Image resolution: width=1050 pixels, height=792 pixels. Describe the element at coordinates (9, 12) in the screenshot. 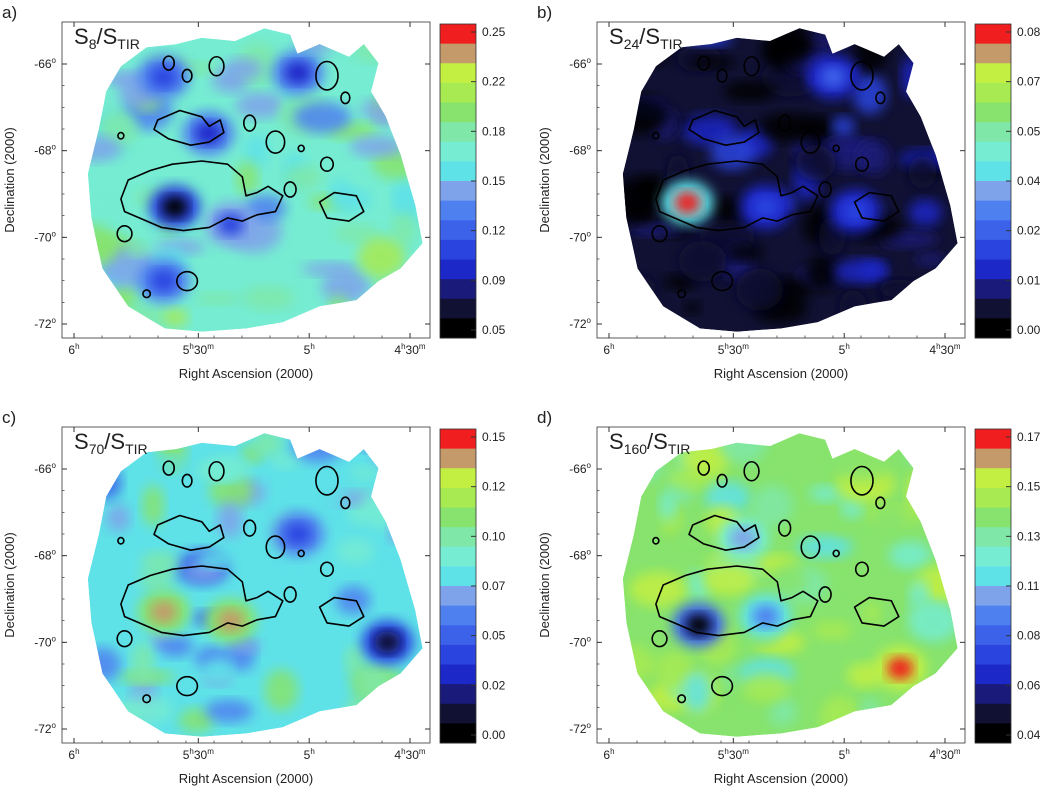

I see `panel-label: a)` at that location.